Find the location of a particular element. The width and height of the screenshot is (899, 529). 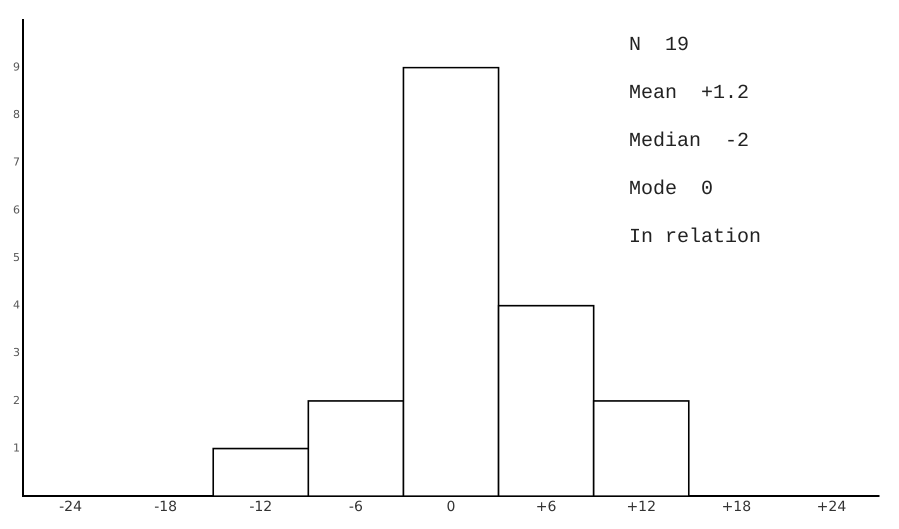

y-tick-label: 1 is located at coordinates (16, 447).